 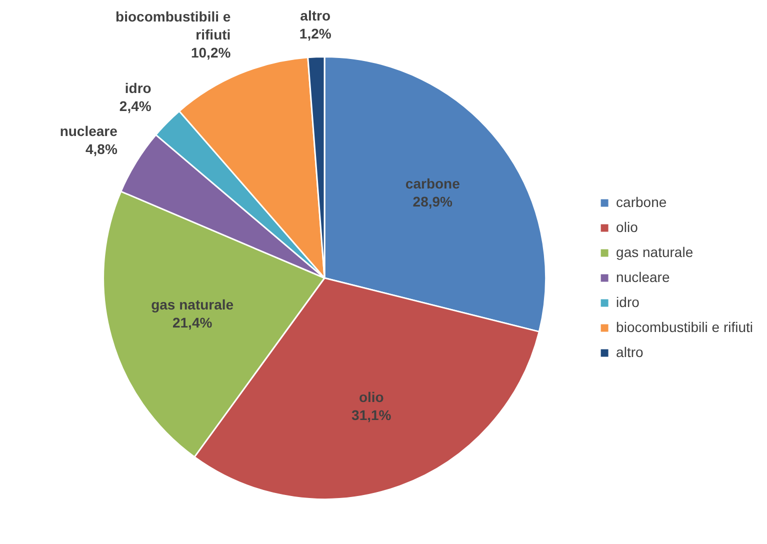 What do you see at coordinates (371, 396) in the screenshot?
I see `slice-label: olio` at bounding box center [371, 396].